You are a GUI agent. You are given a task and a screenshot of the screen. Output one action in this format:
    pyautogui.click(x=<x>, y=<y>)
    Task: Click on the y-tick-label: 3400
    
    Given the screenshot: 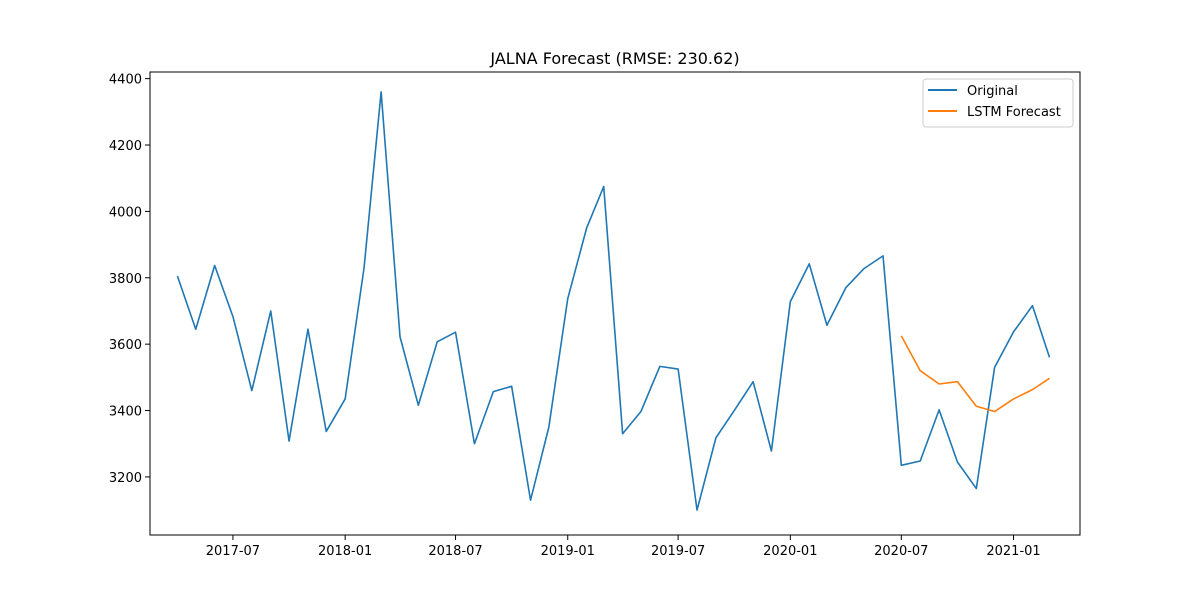 What is the action you would take?
    pyautogui.click(x=125, y=412)
    